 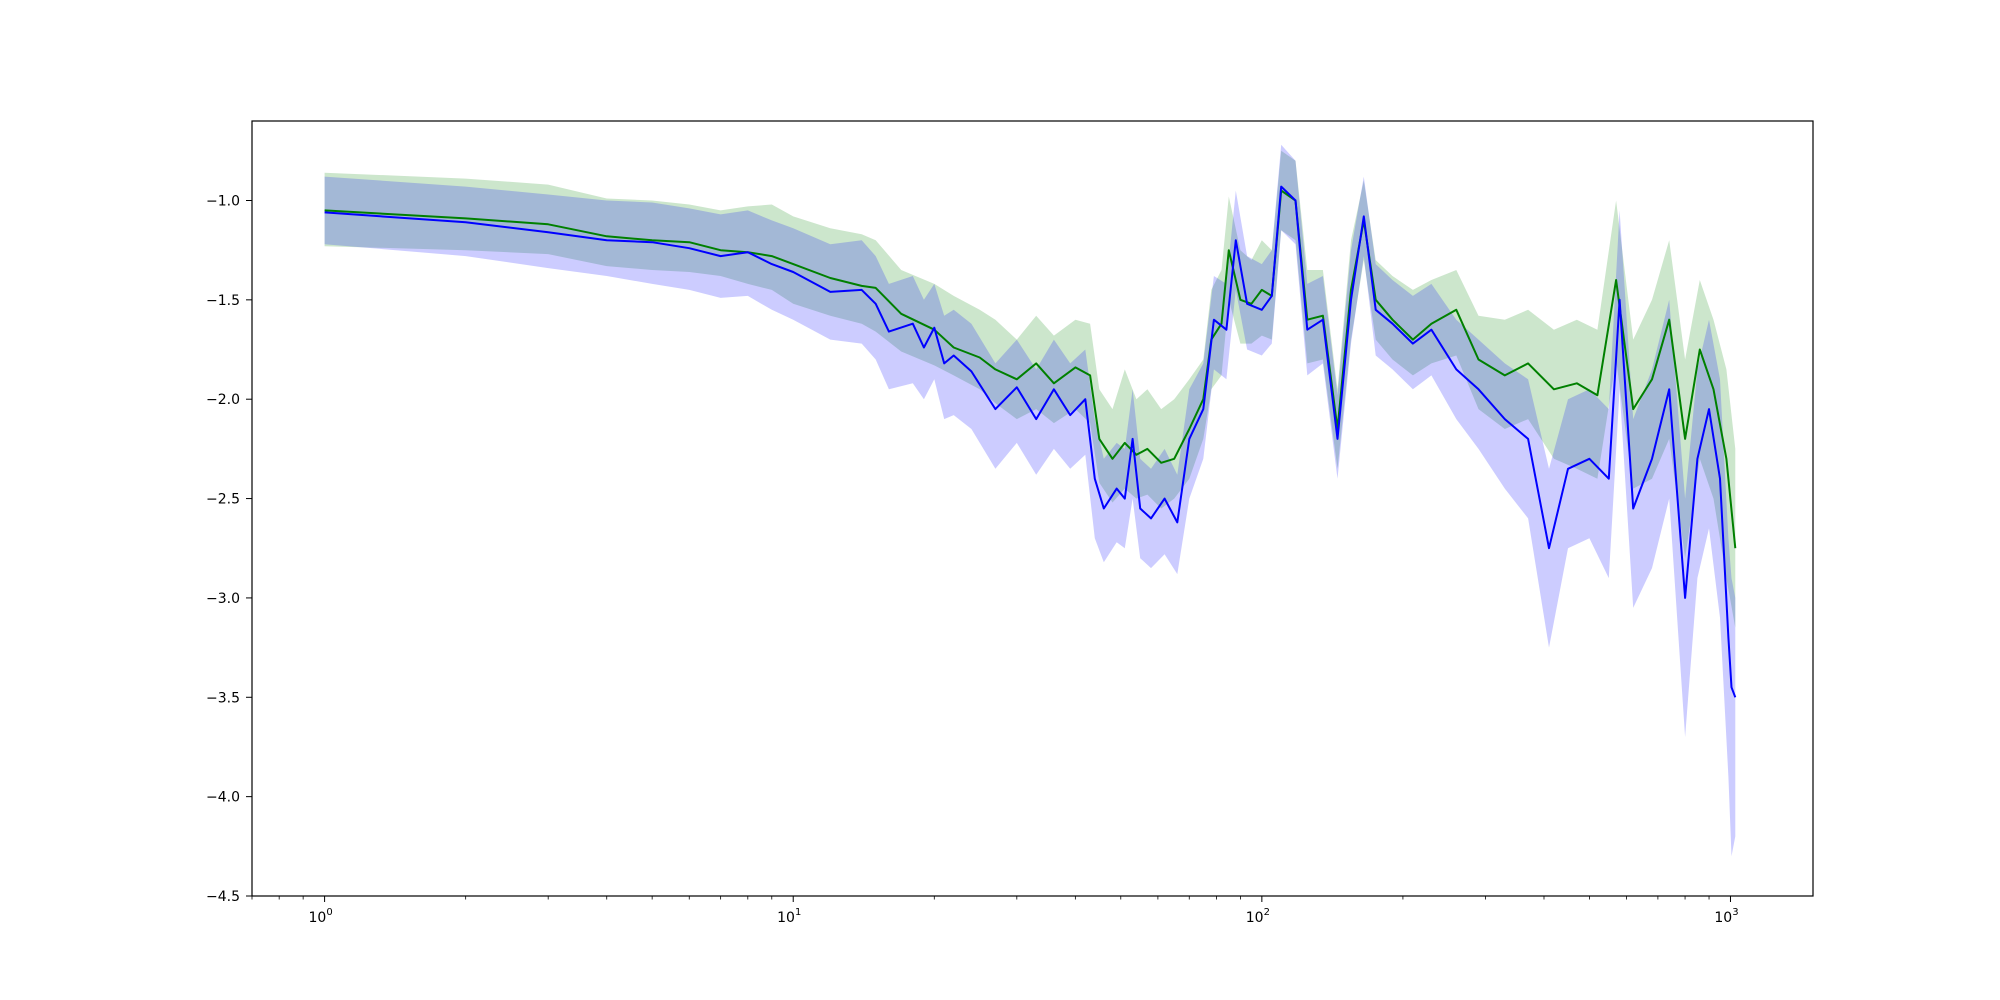 What do you see at coordinates (223, 698) in the screenshot?
I see `y-tick-label: −3.5` at bounding box center [223, 698].